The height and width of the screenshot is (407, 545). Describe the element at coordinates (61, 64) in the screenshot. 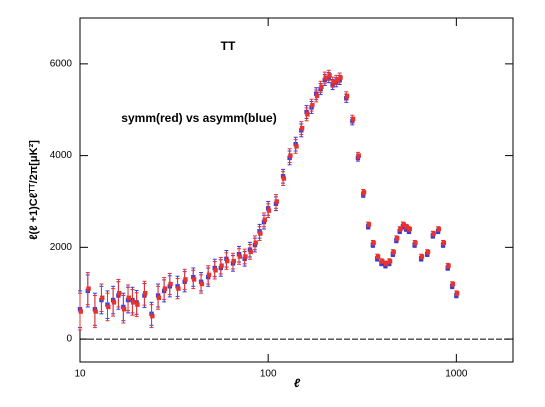

I see `y-tick-label: 6000` at that location.